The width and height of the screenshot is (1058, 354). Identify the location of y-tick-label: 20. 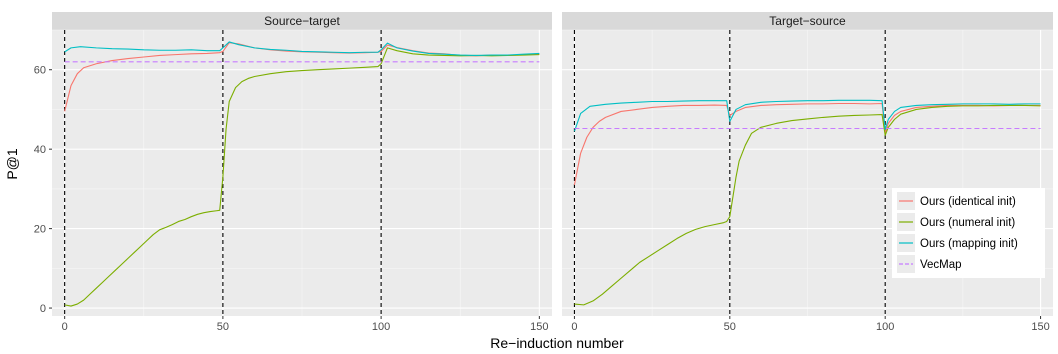
(40, 230).